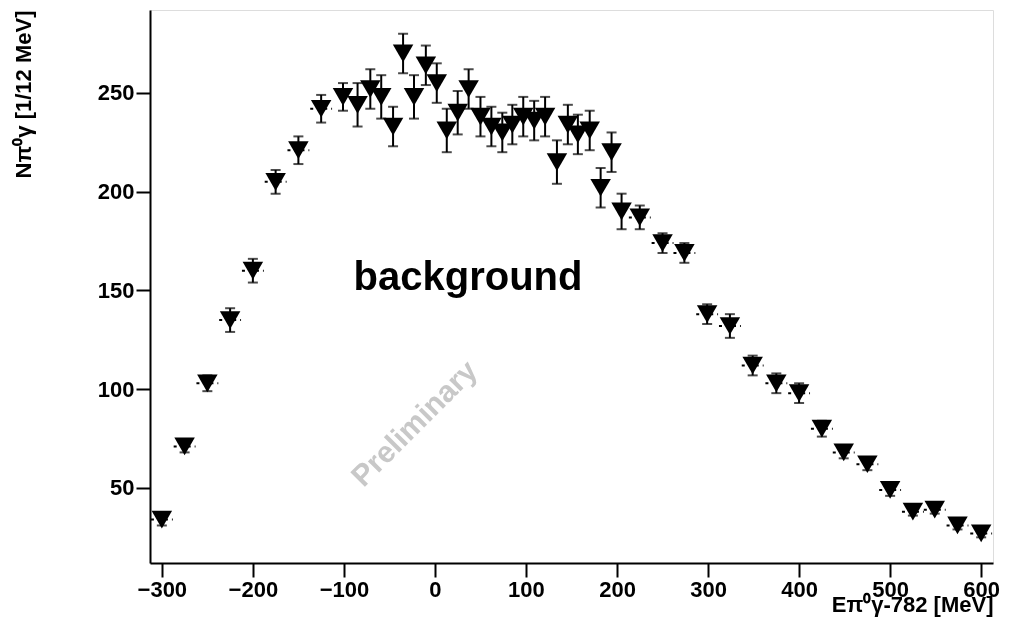 Image resolution: width=1009 pixels, height=631 pixels. I want to click on x-tick-label: −300, so click(162, 589).